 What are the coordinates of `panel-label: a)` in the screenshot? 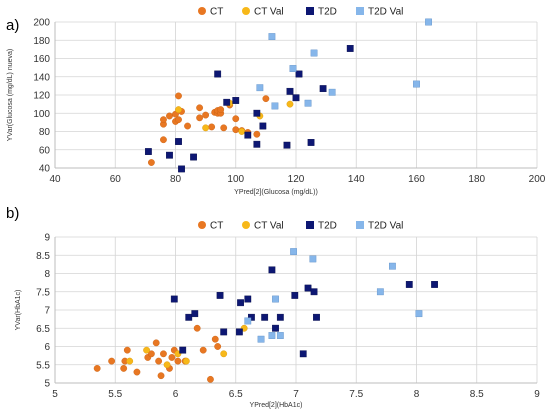 It's located at (12, 25).